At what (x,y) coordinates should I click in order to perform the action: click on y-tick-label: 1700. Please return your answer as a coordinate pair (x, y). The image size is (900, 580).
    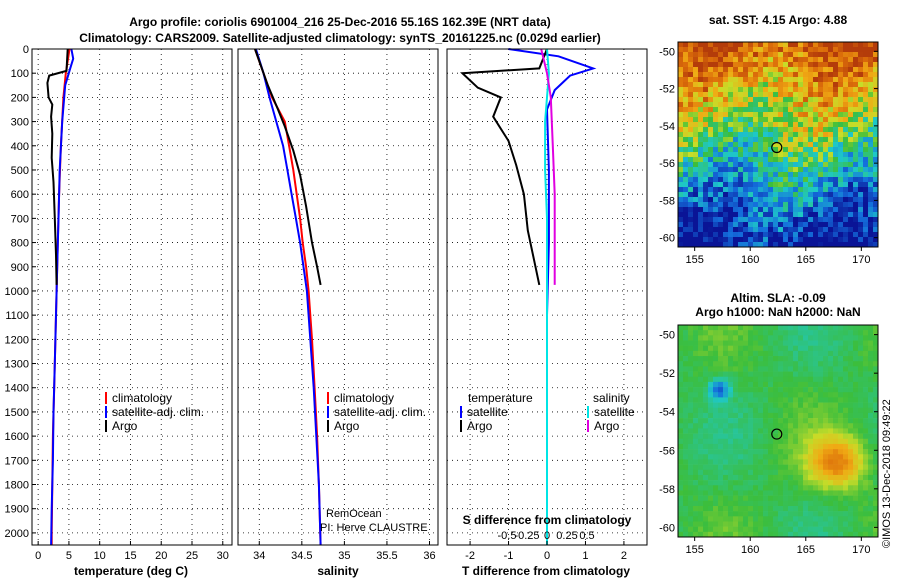
    Looking at the image, I should click on (17, 461).